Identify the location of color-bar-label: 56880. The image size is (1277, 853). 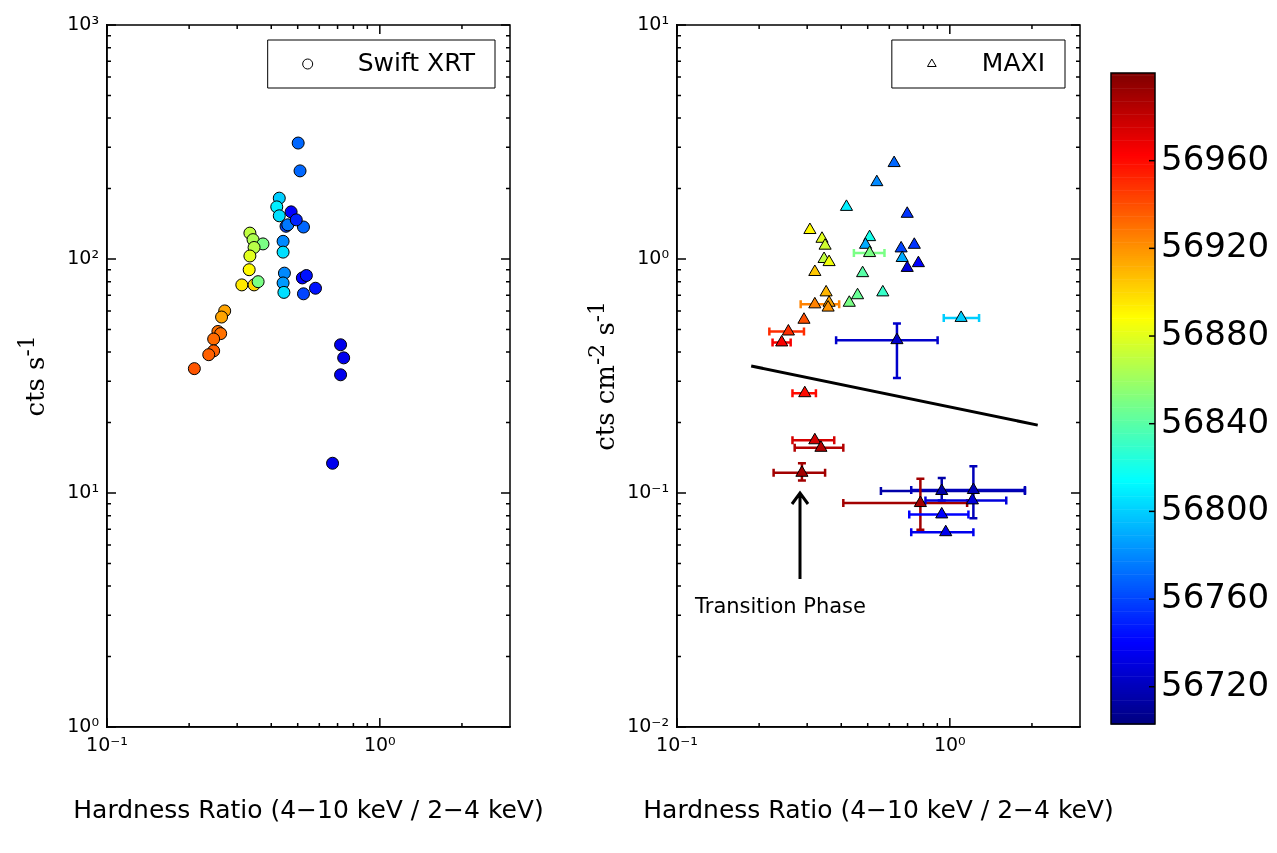
(1215, 332).